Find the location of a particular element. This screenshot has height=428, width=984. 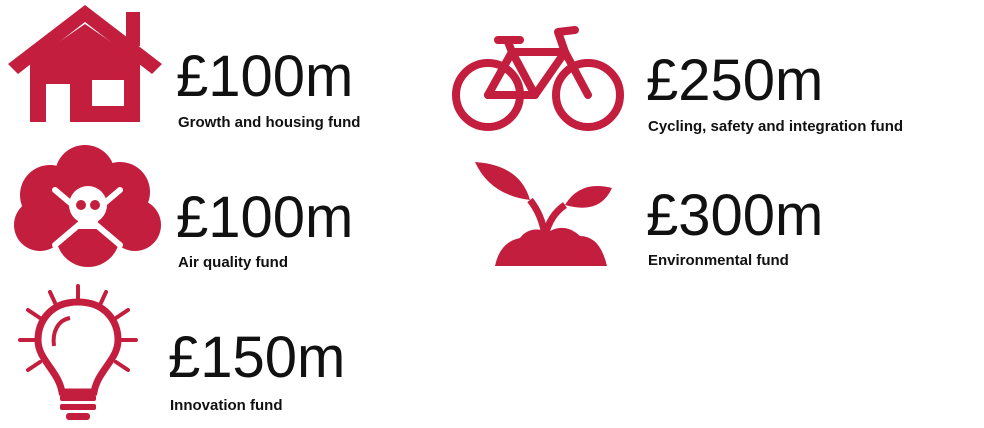

fund-label: Growth and housing fund is located at coordinates (269, 122).